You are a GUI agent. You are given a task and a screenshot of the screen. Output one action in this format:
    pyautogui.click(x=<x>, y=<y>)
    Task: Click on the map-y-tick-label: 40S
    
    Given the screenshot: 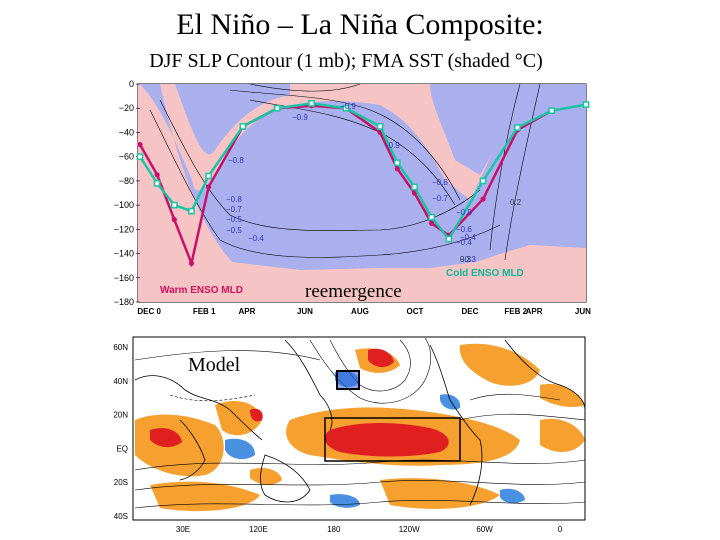 What is the action you would take?
    pyautogui.click(x=121, y=516)
    